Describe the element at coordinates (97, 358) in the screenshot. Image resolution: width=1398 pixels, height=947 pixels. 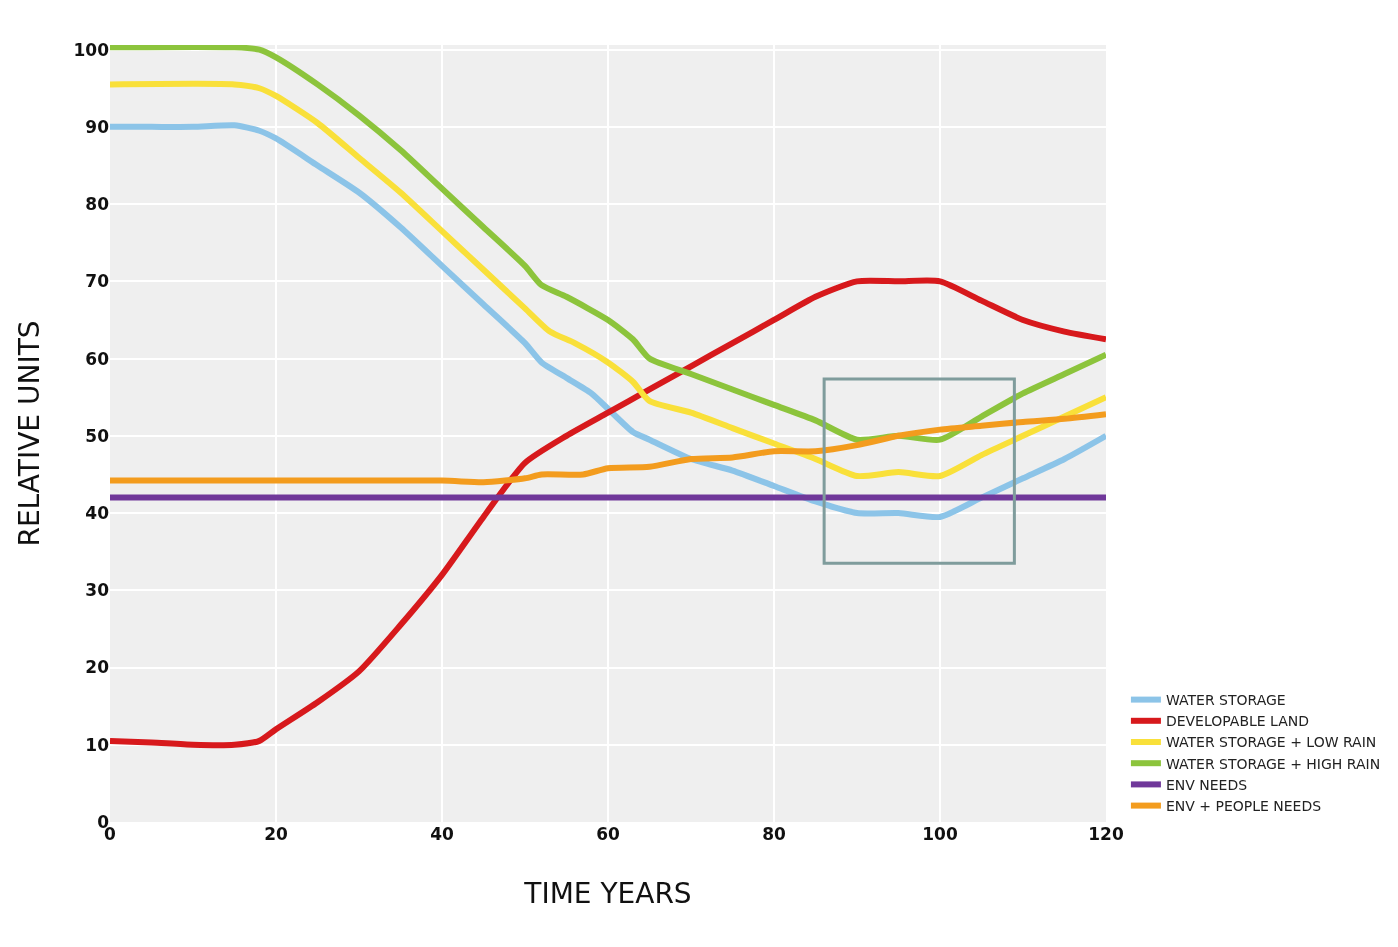
I see `y-tick-label: 60` at that location.